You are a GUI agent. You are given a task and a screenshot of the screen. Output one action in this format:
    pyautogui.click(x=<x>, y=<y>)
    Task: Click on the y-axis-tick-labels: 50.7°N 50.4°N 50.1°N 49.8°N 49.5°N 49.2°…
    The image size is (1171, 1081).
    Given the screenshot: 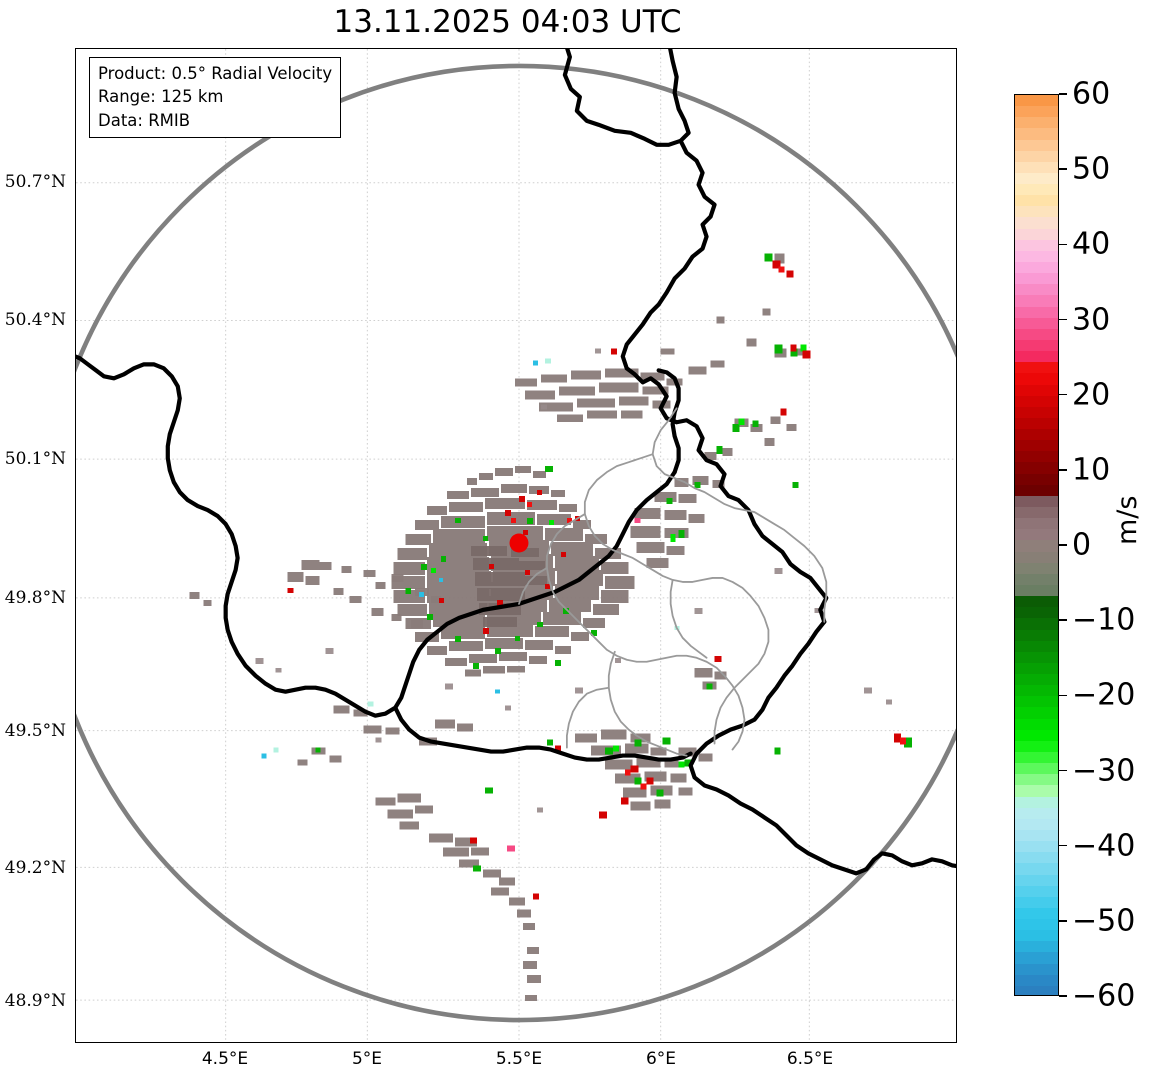 What is the action you would take?
    pyautogui.click(x=33, y=540)
    